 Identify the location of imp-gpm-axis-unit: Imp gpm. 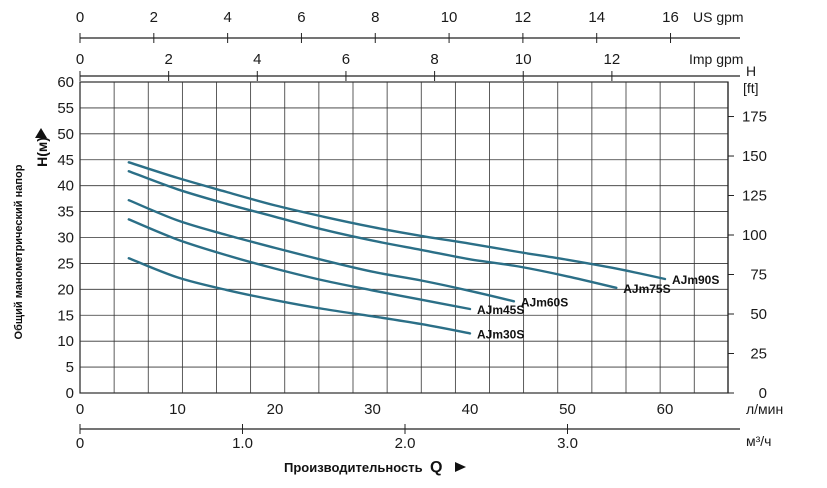
(716, 59).